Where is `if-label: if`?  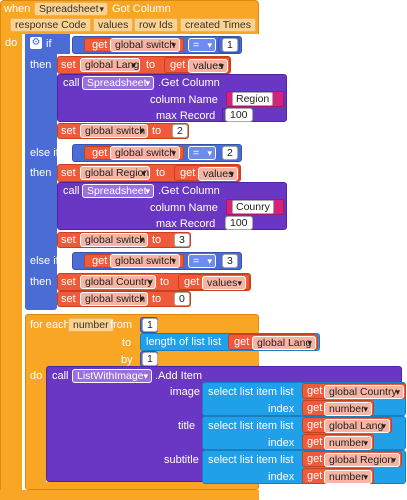
if-label: if is located at coordinates (49, 44).